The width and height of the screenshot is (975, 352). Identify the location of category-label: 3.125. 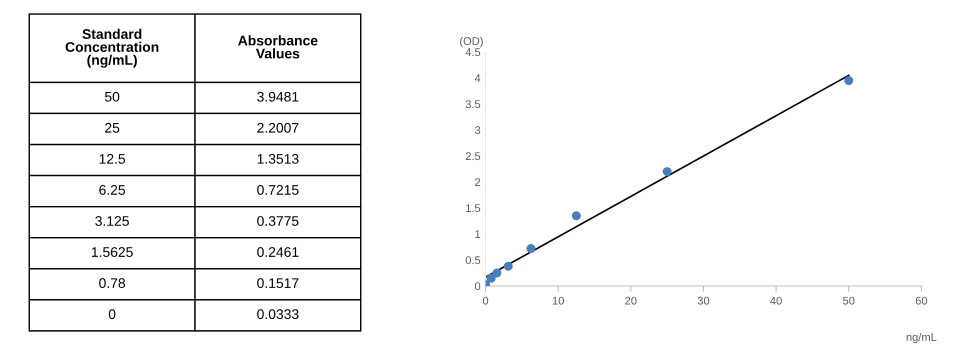
(112, 221).